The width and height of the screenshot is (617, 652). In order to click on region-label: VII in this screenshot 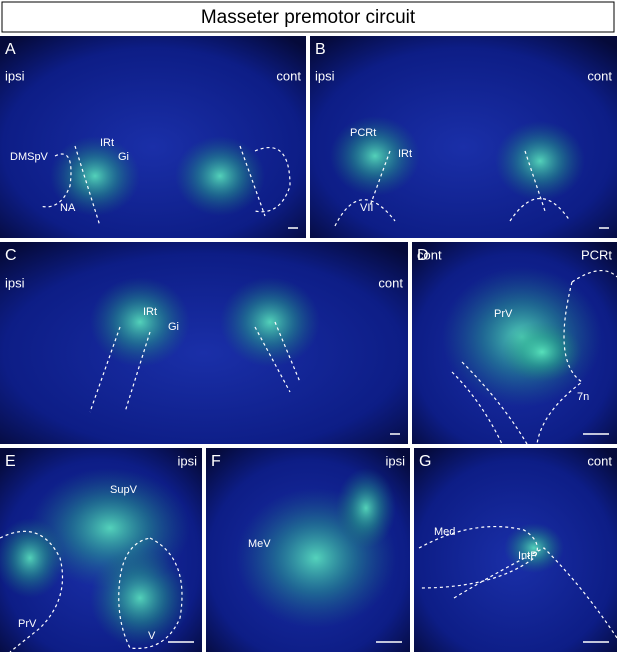, I will do `click(366, 208)`.